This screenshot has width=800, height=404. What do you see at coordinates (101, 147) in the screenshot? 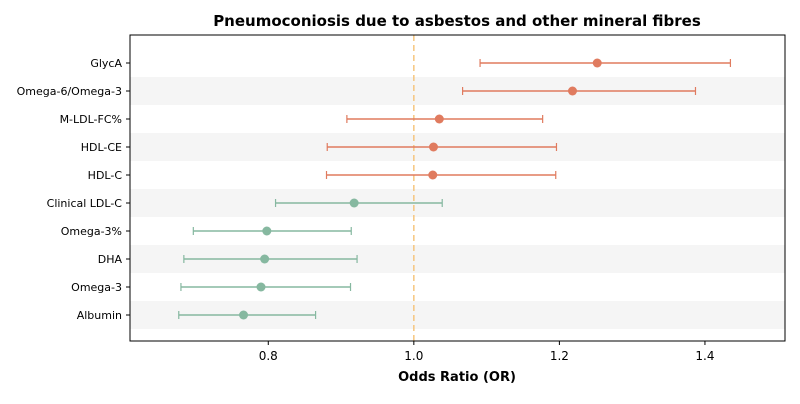
I see `y-tick-label: HDL-CE` at bounding box center [101, 147].